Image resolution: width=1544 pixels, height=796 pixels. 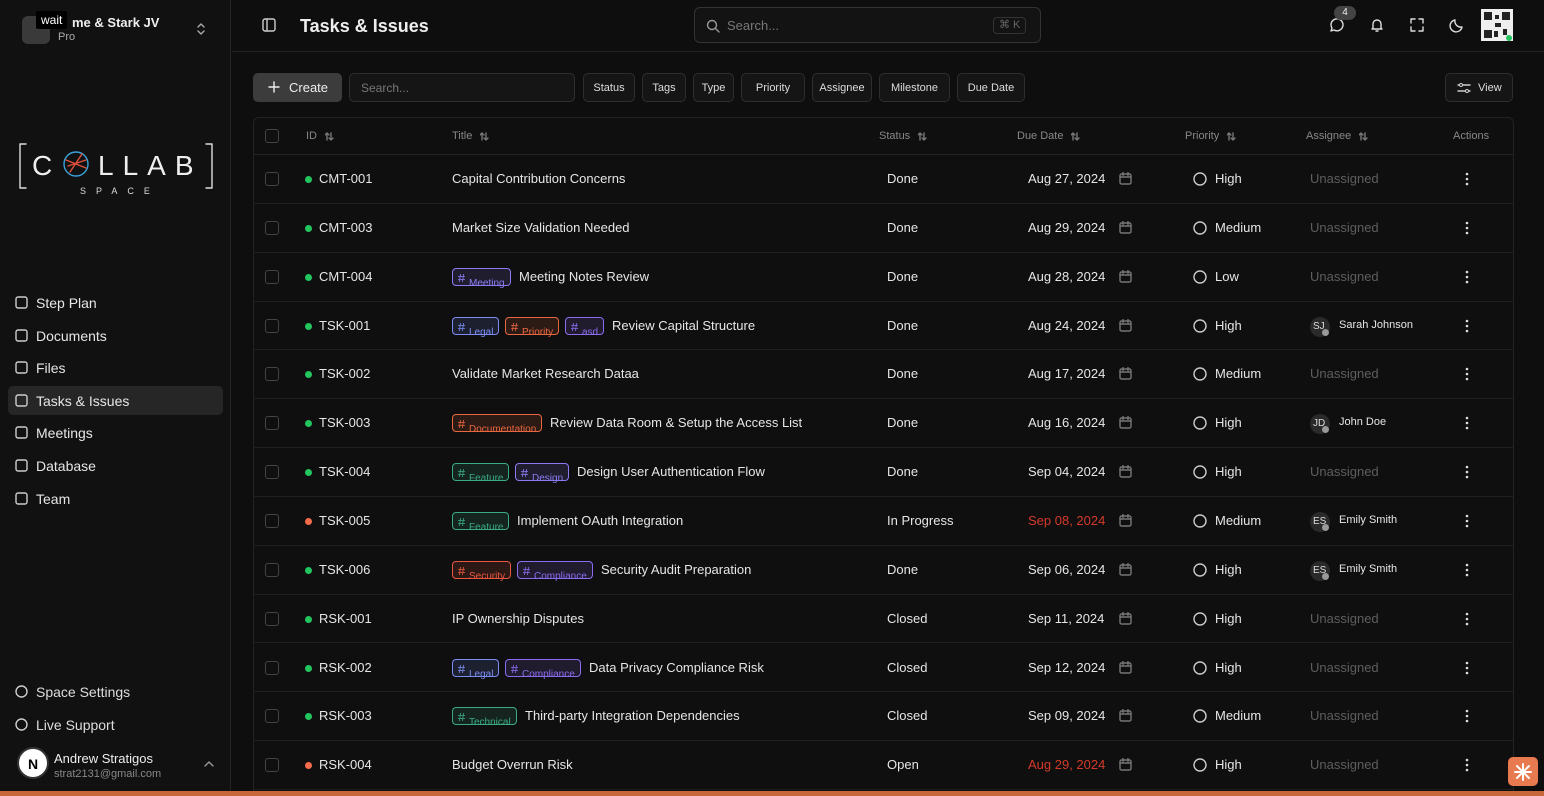 What do you see at coordinates (297, 87) in the screenshot?
I see `create-button: Create` at bounding box center [297, 87].